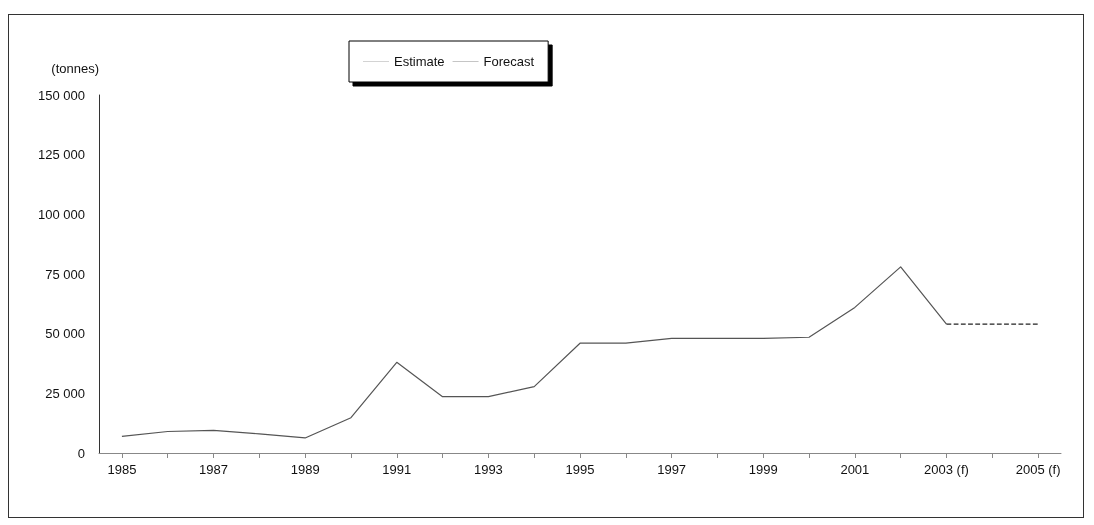 This screenshot has height=525, width=1094. I want to click on x-tick-label: 1989, so click(305, 469).